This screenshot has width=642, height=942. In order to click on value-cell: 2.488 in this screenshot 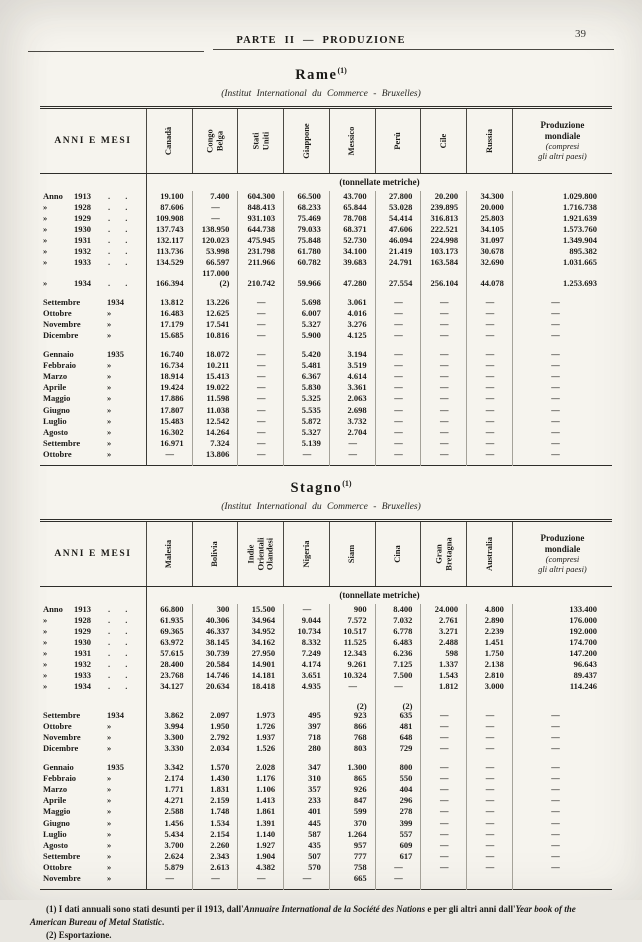, I will do `click(443, 643)`.